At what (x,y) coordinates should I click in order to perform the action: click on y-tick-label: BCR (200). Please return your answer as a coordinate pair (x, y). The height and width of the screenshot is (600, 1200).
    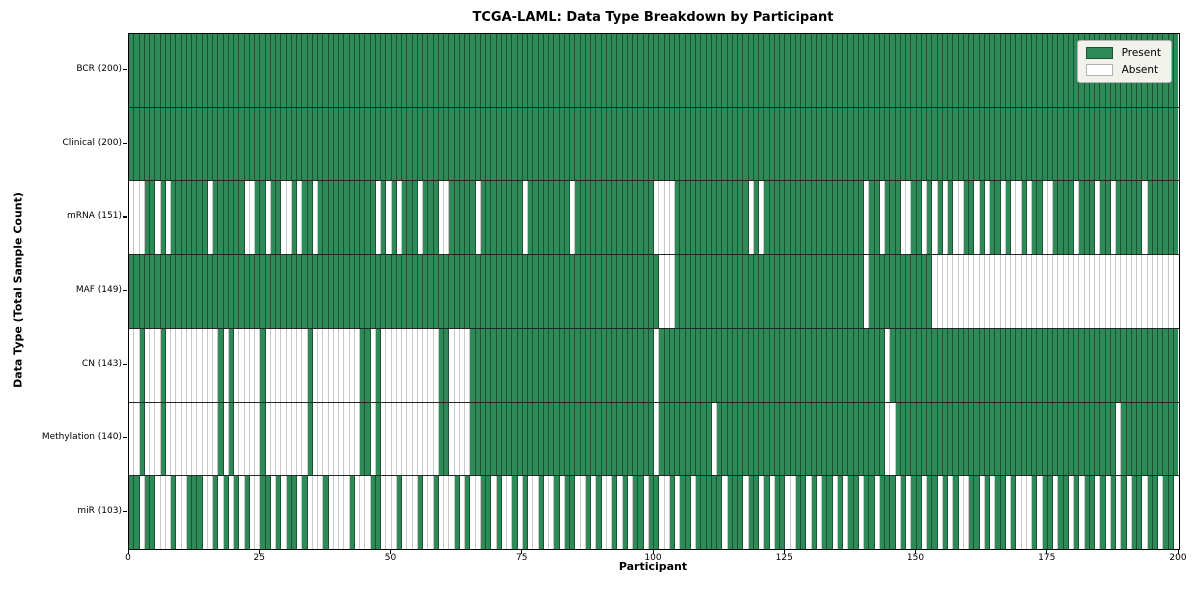
    Looking at the image, I should click on (99, 69).